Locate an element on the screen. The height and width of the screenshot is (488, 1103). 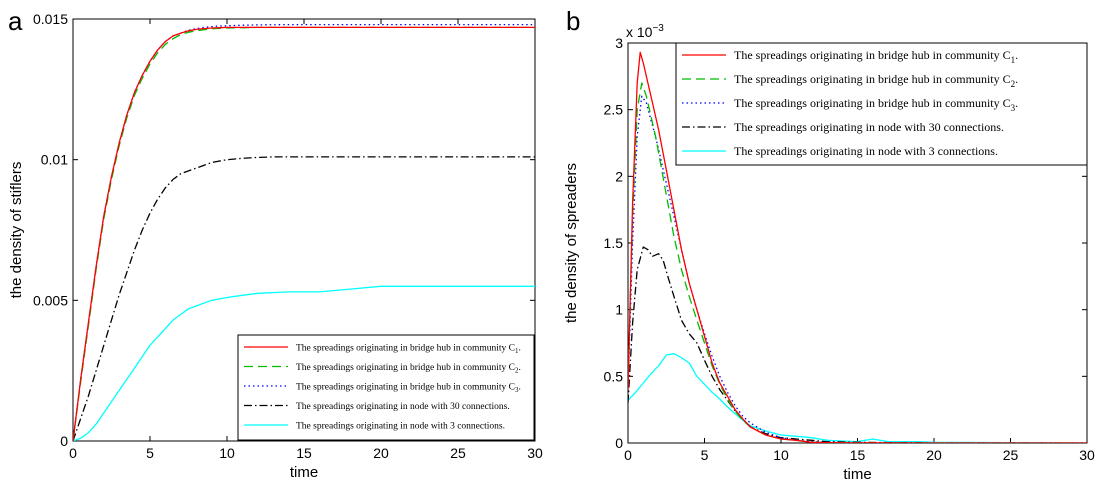
panel-letter: b is located at coordinates (573, 21).